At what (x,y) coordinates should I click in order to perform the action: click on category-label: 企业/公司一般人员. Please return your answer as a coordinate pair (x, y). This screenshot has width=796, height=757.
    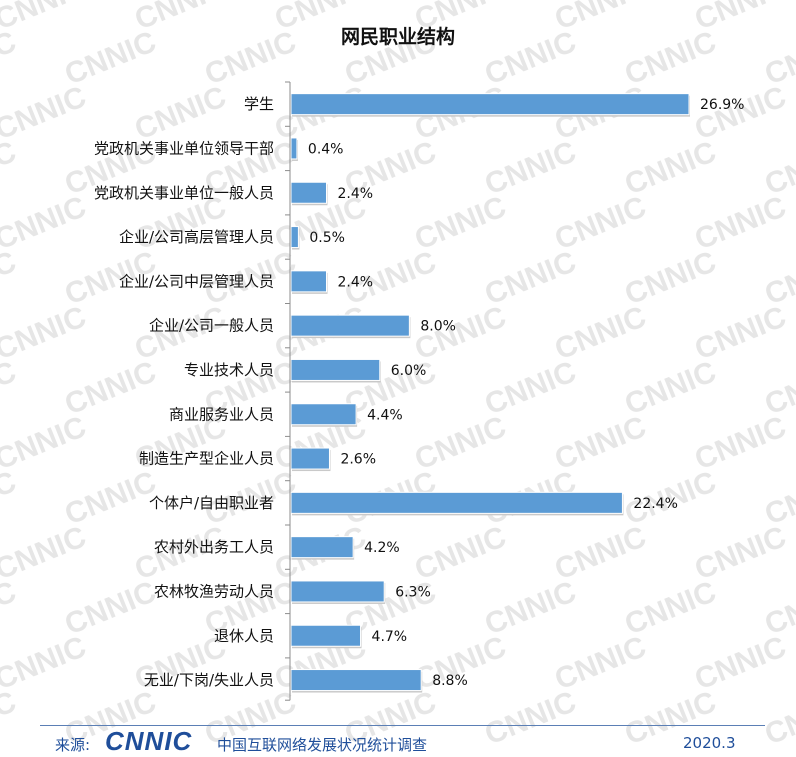
    Looking at the image, I should click on (211, 326).